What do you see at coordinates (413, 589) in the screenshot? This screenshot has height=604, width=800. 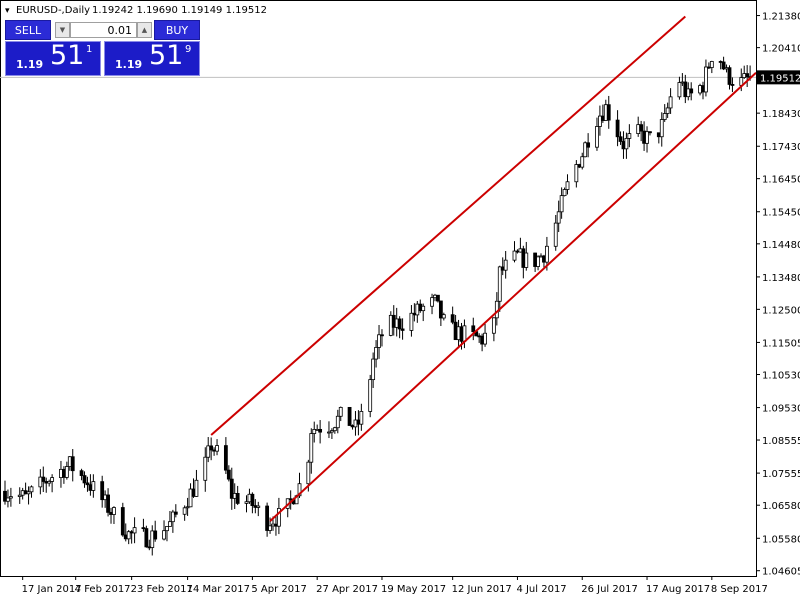 I see `x-tick-label: 19 May 2017` at bounding box center [413, 589].